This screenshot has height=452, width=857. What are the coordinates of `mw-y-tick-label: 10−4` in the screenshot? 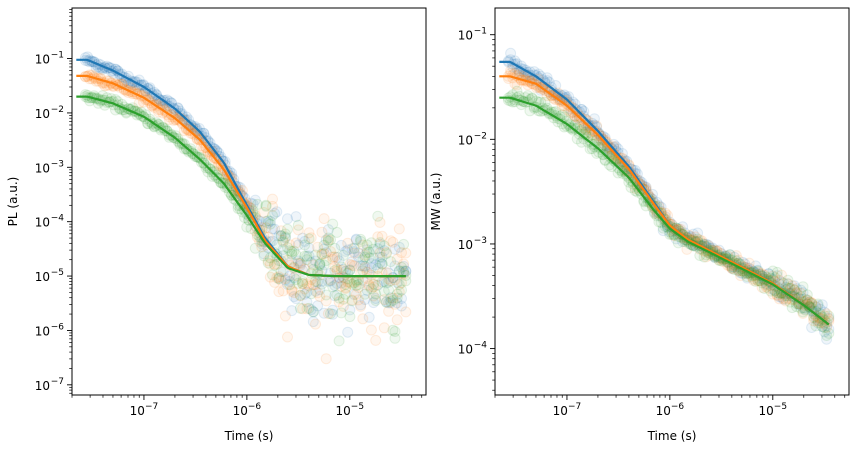 It's located at (473, 349).